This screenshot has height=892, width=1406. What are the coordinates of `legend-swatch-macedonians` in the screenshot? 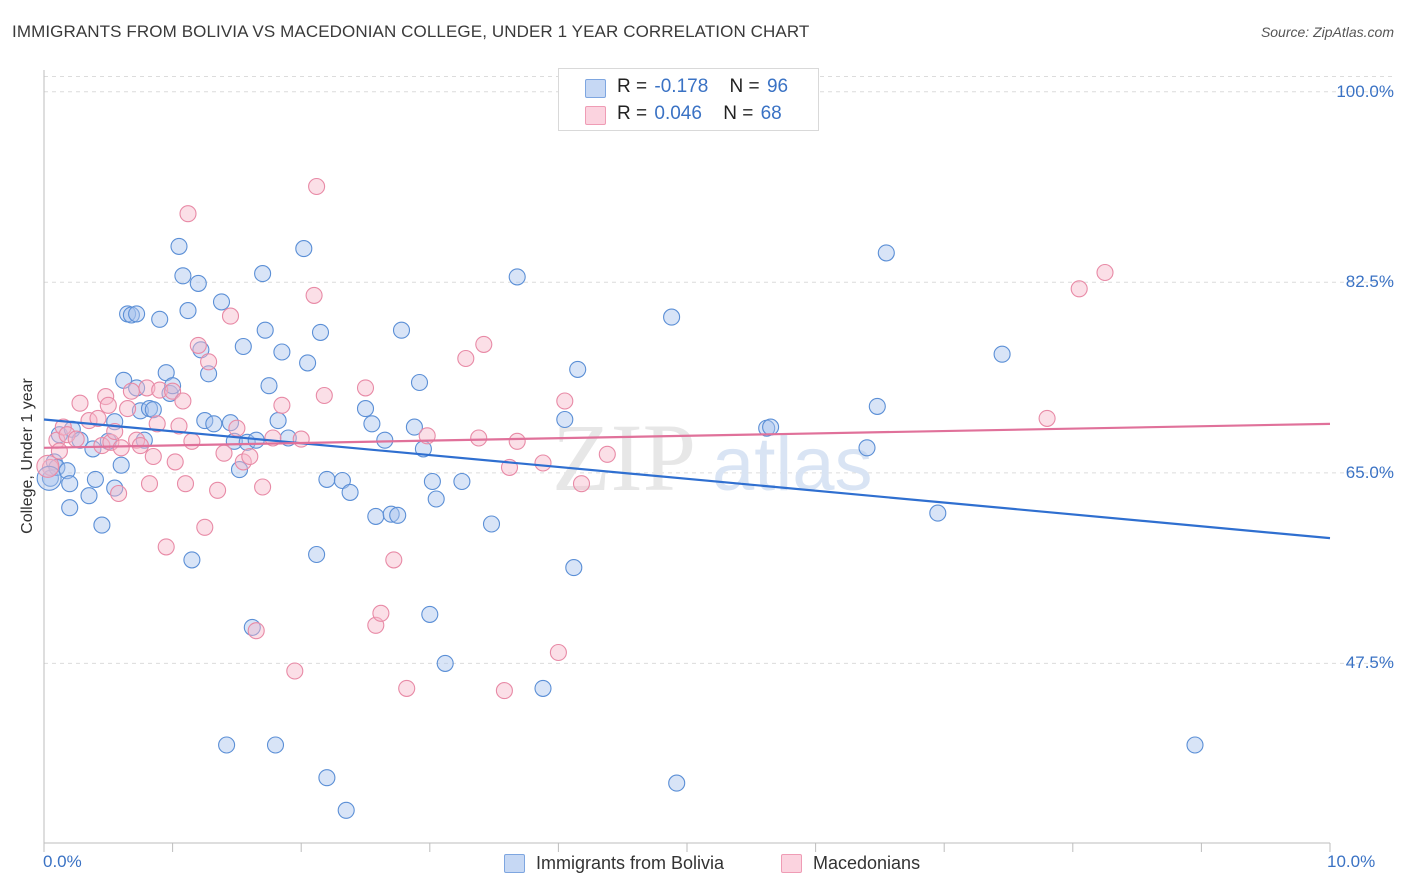 It's located at (791, 863).